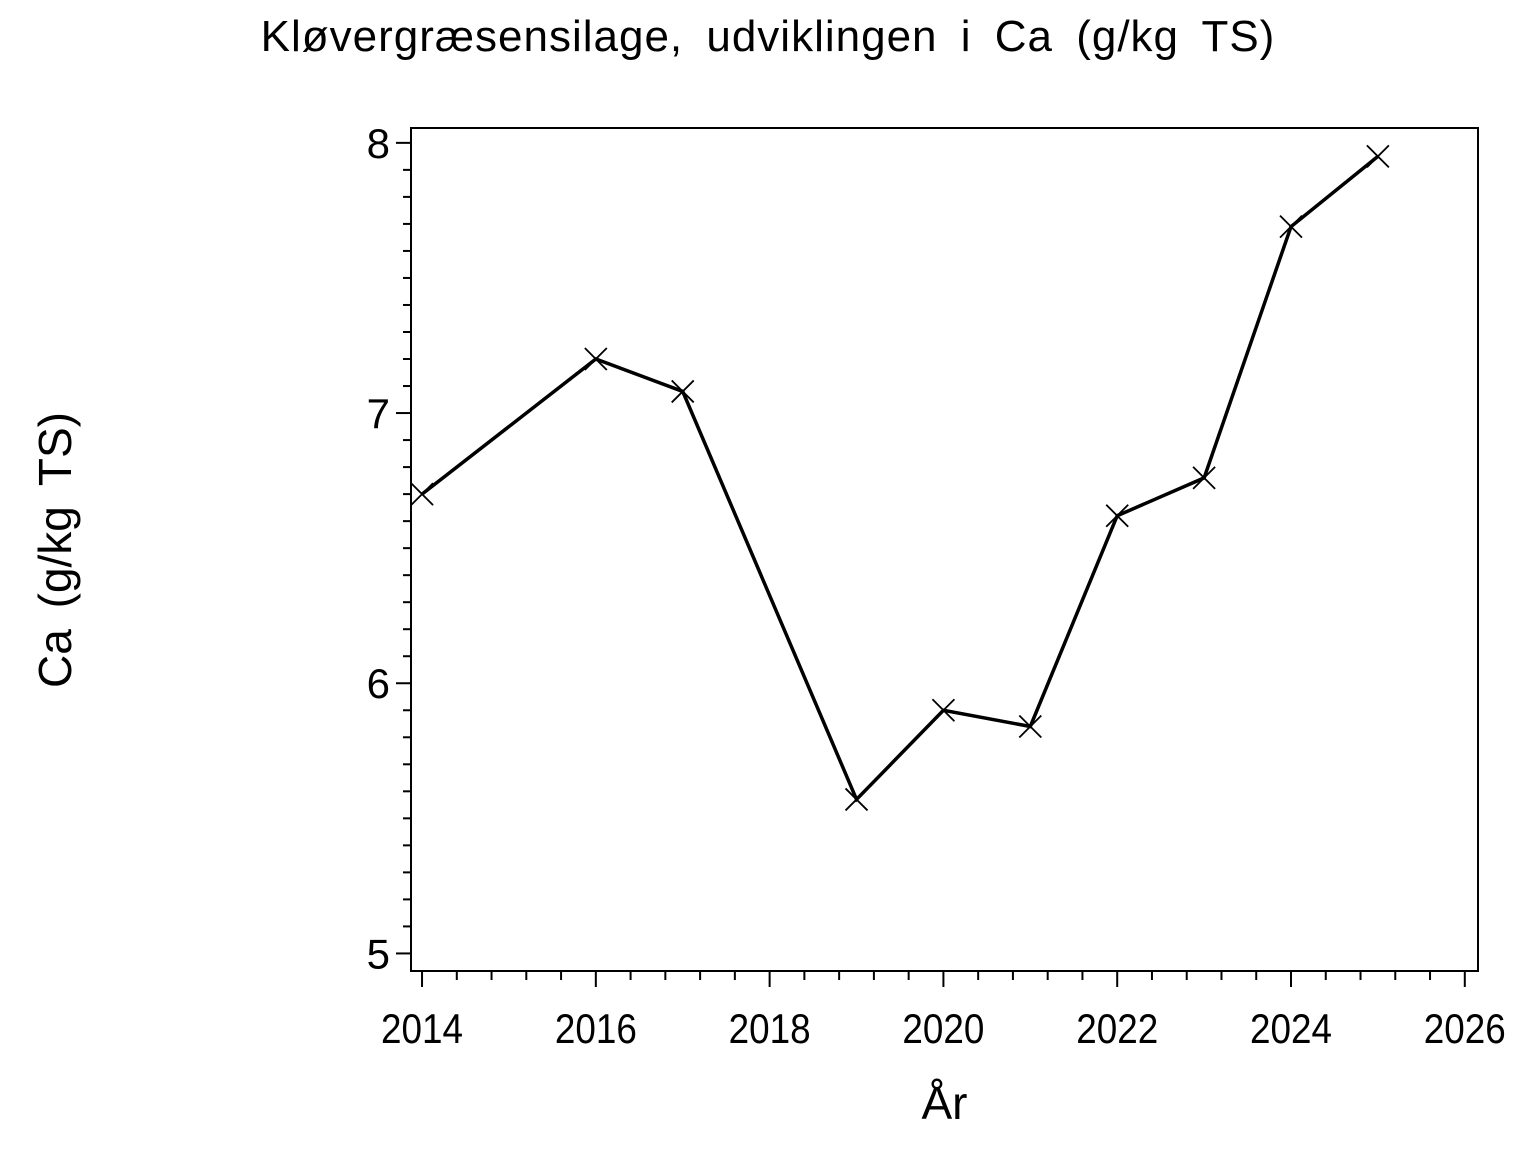 The height and width of the screenshot is (1152, 1536). Describe the element at coordinates (422, 1028) in the screenshot. I see `x-axis-tick-label: 2014` at that location.